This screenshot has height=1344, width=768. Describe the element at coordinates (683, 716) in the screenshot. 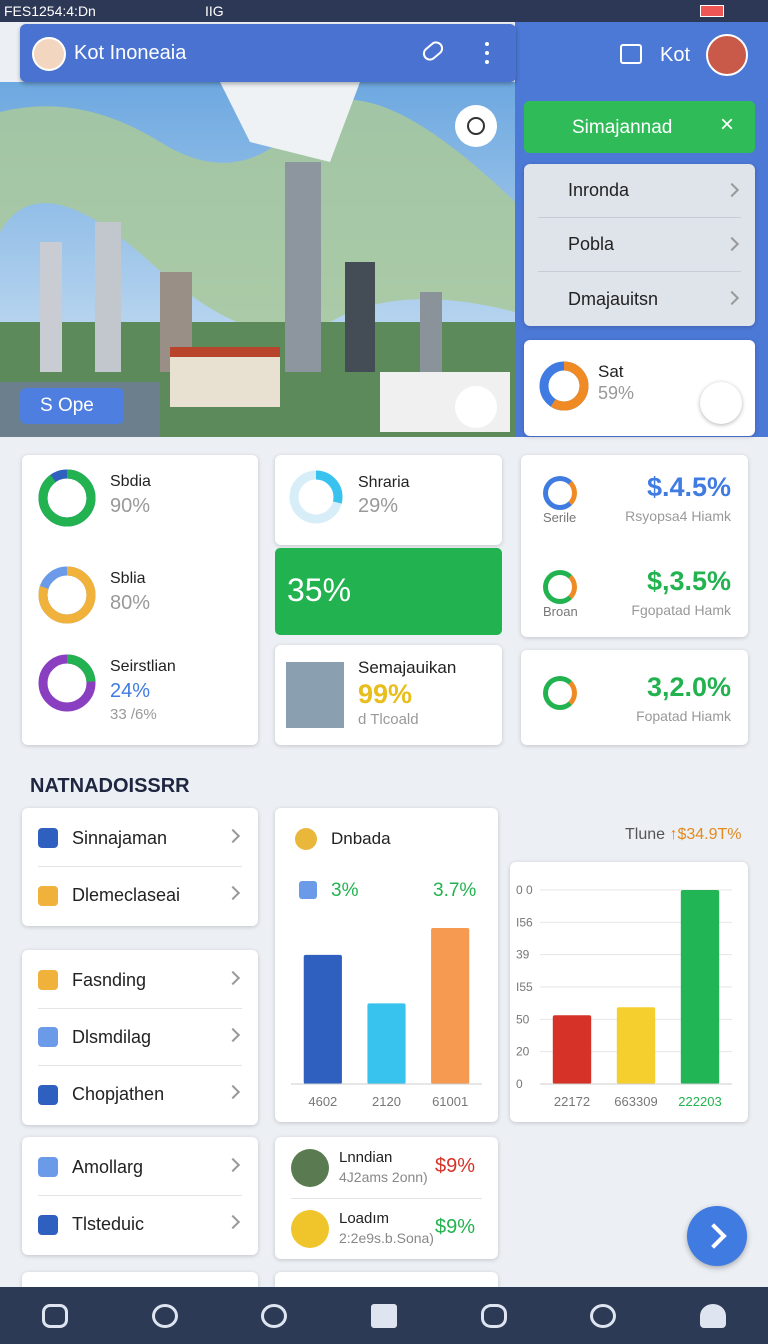

I see `stat-sub: Fopatad Hiamk` at that location.